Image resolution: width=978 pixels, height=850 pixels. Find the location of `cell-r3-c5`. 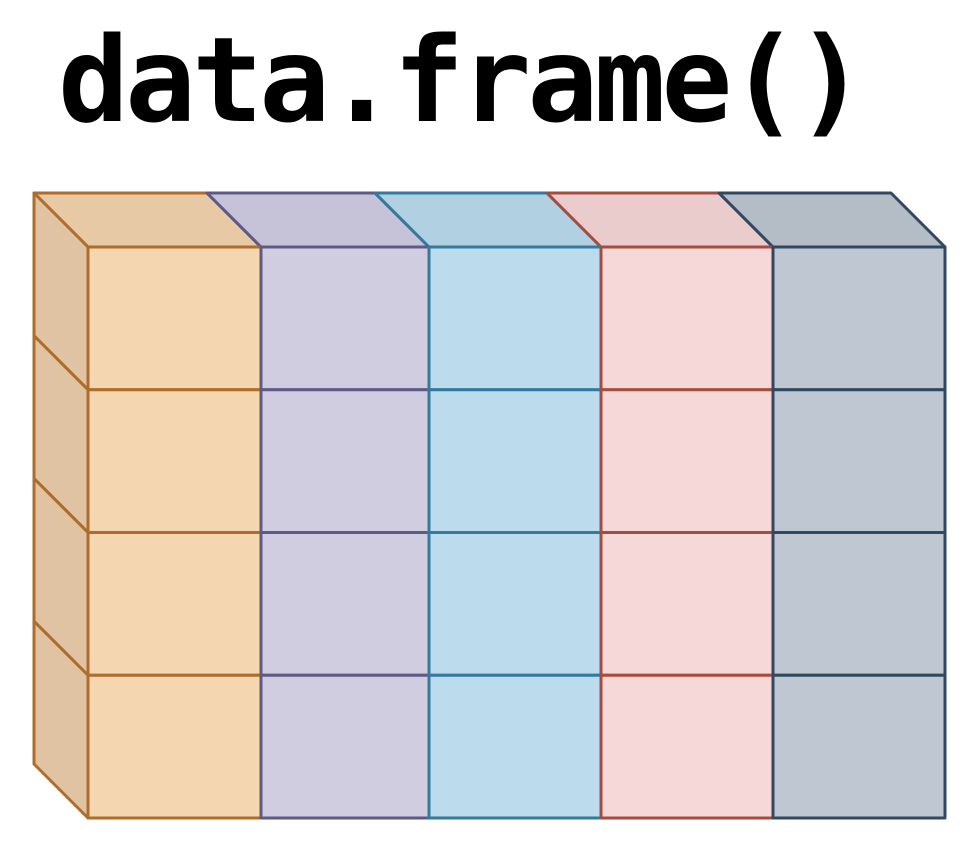

cell-r3-c5 is located at coordinates (859, 604).